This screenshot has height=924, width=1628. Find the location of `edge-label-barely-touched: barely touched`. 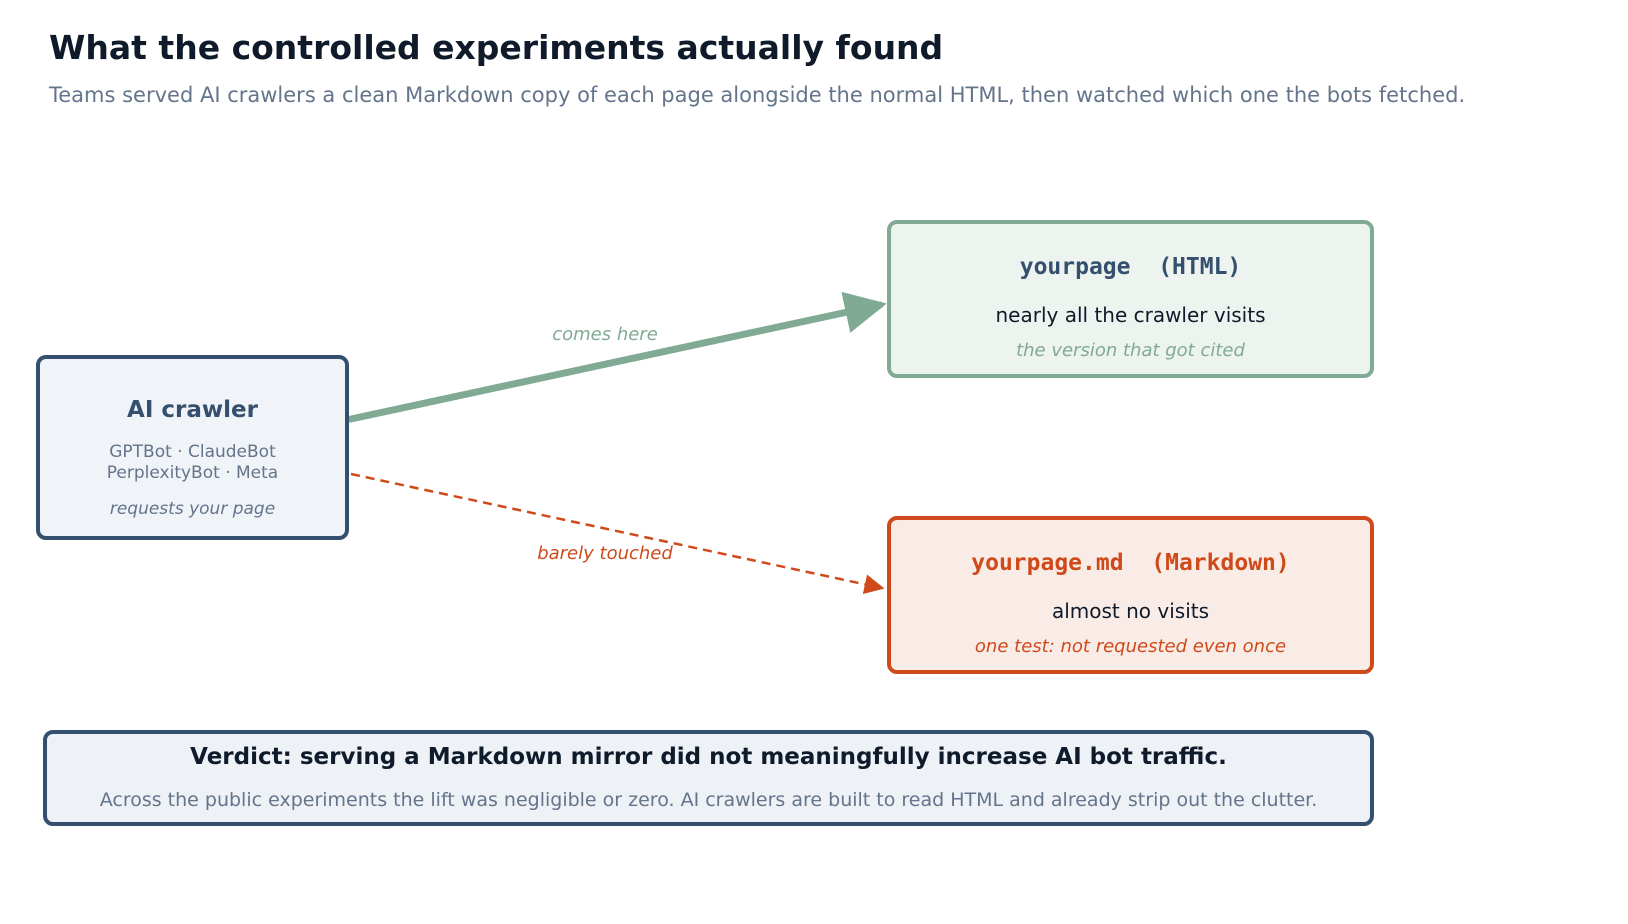

edge-label-barely-touched: barely touched is located at coordinates (605, 553).